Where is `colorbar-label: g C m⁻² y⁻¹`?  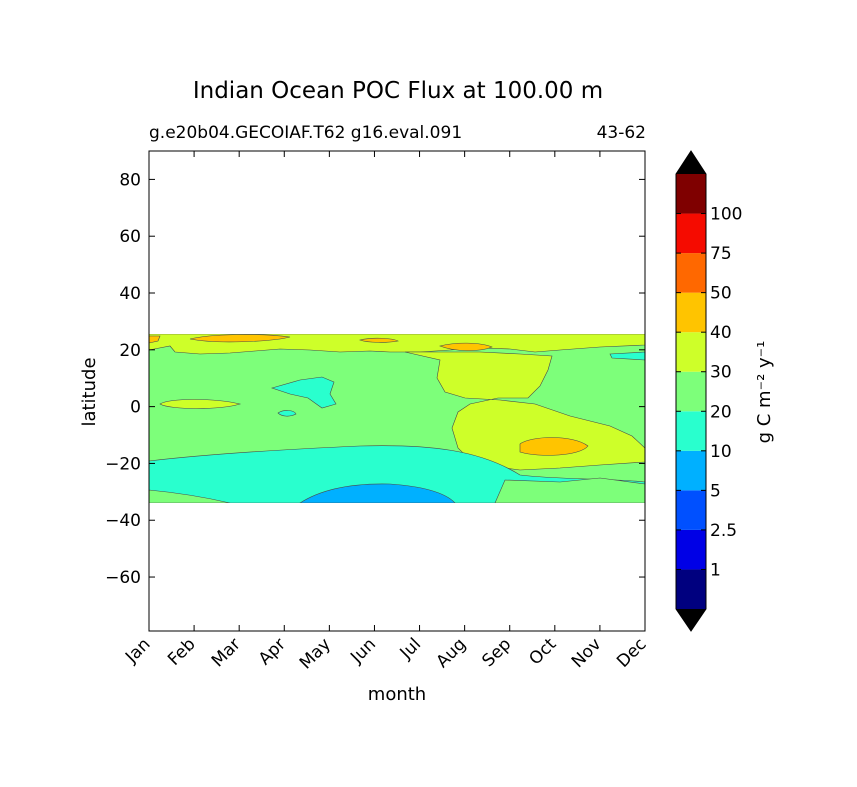
colorbar-label: g C m⁻² y⁻¹ is located at coordinates (764, 392).